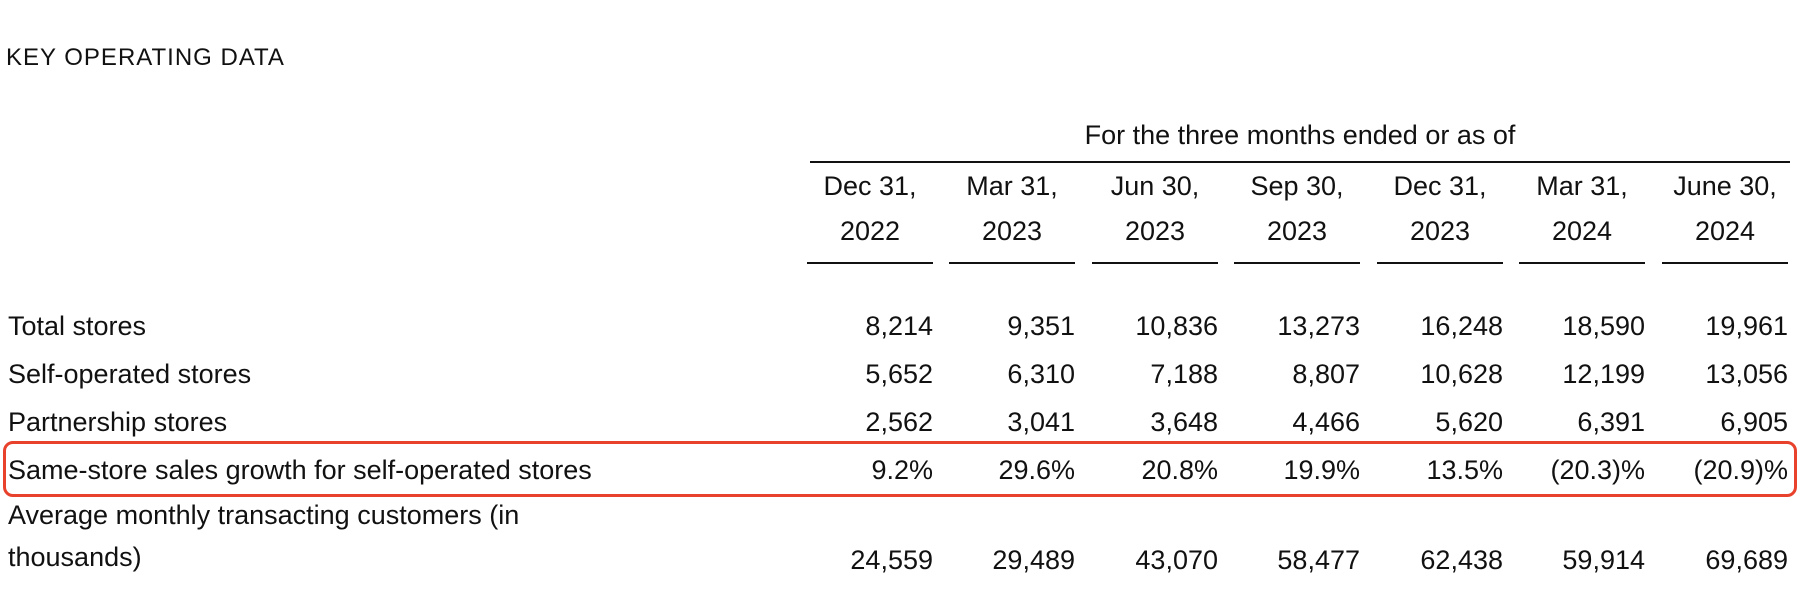  What do you see at coordinates (1176, 326) in the screenshot?
I see `table-cell: 10,836` at bounding box center [1176, 326].